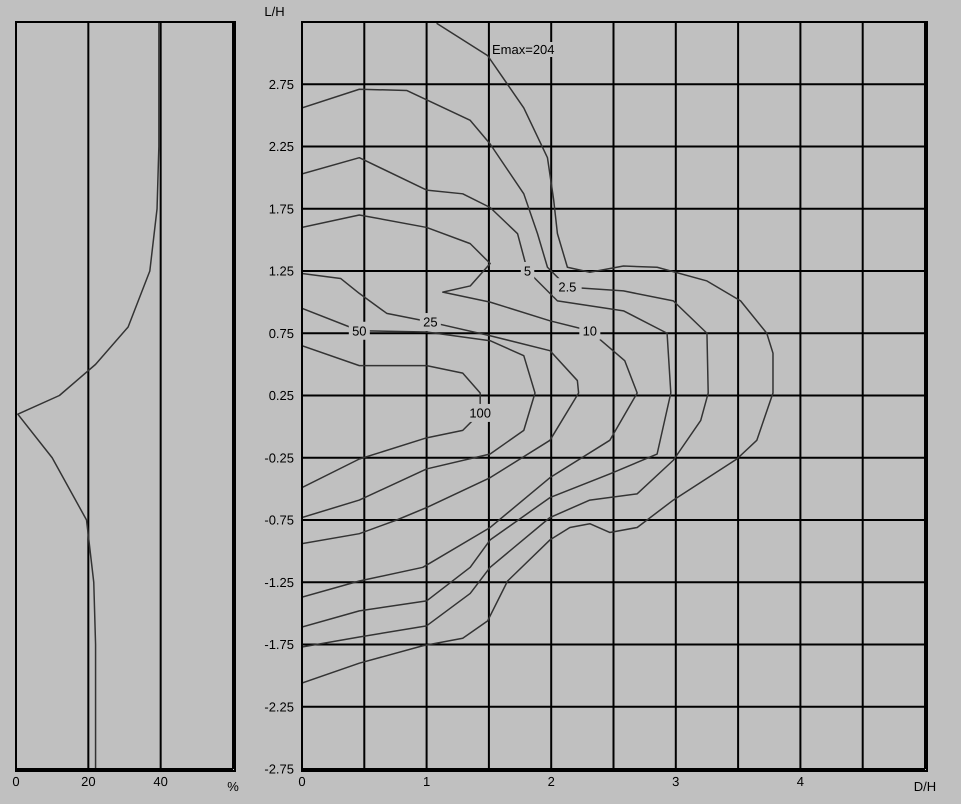 This screenshot has height=804, width=961. What do you see at coordinates (279, 582) in the screenshot?
I see `y-tick-label: -1.25` at bounding box center [279, 582].